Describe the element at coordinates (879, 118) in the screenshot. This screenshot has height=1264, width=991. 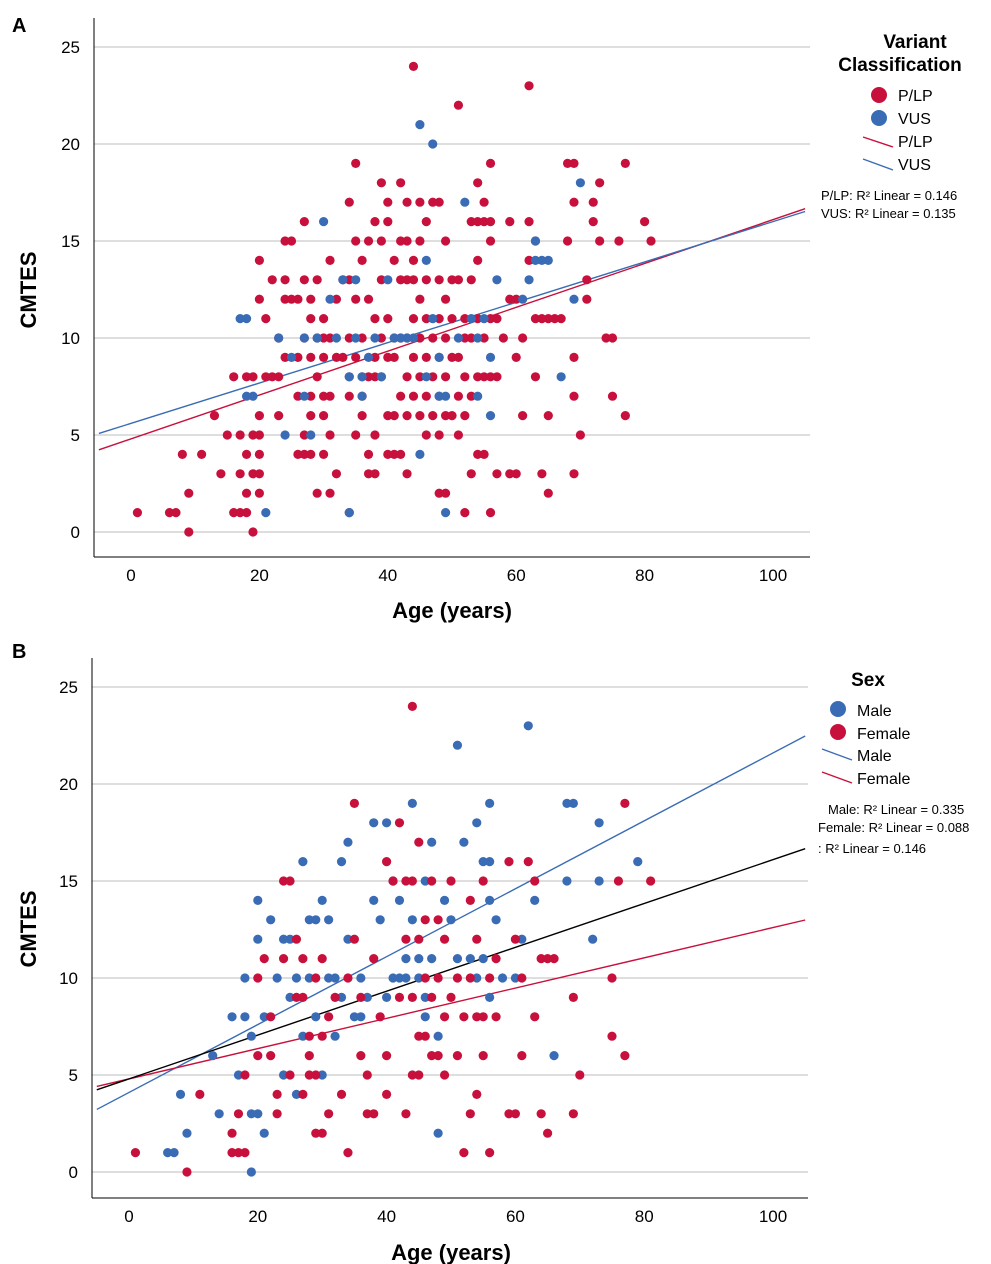
I see `legend-a-vus-marker` at that location.